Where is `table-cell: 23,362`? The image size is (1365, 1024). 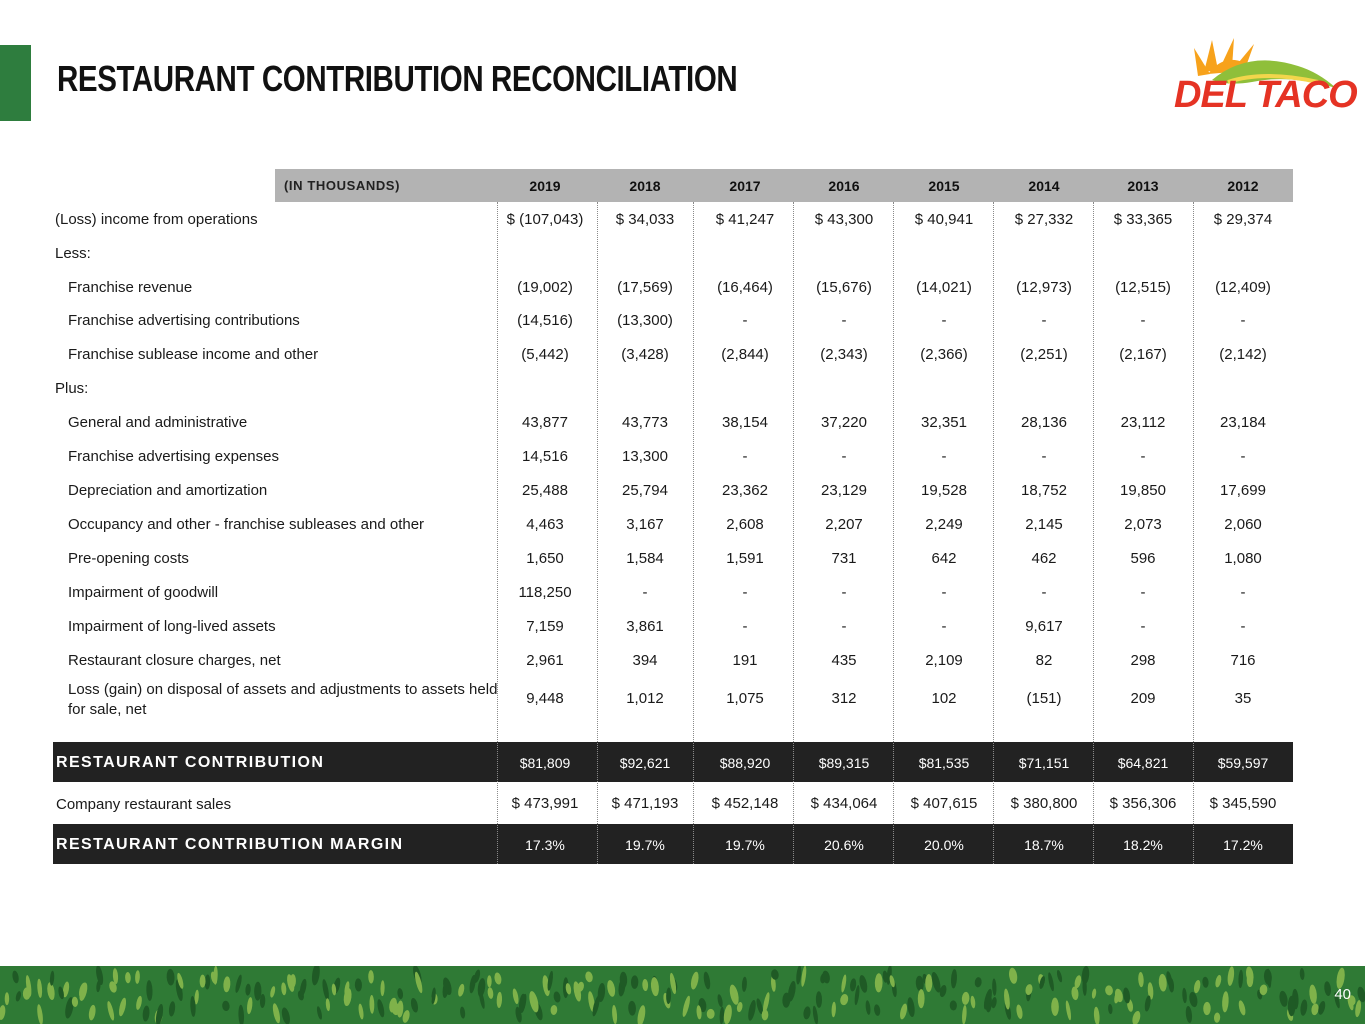
table-cell: 23,362 is located at coordinates (745, 490).